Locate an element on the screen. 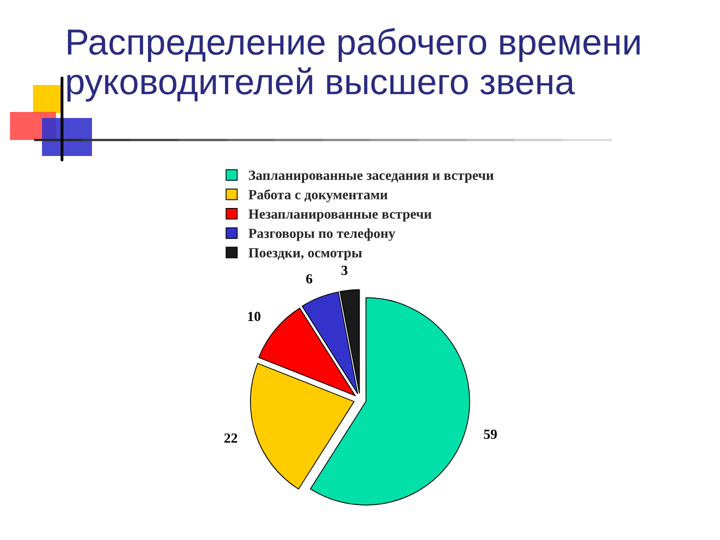 This screenshot has width=720, height=540. legend-label: Запланированные заседания и встречи is located at coordinates (371, 176).